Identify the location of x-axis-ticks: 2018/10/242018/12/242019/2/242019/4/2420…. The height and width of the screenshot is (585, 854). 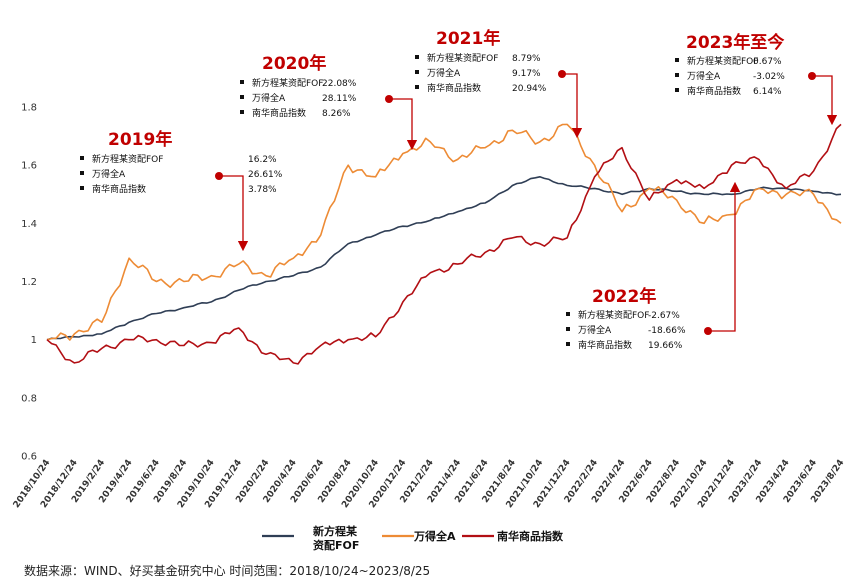
(429, 484).